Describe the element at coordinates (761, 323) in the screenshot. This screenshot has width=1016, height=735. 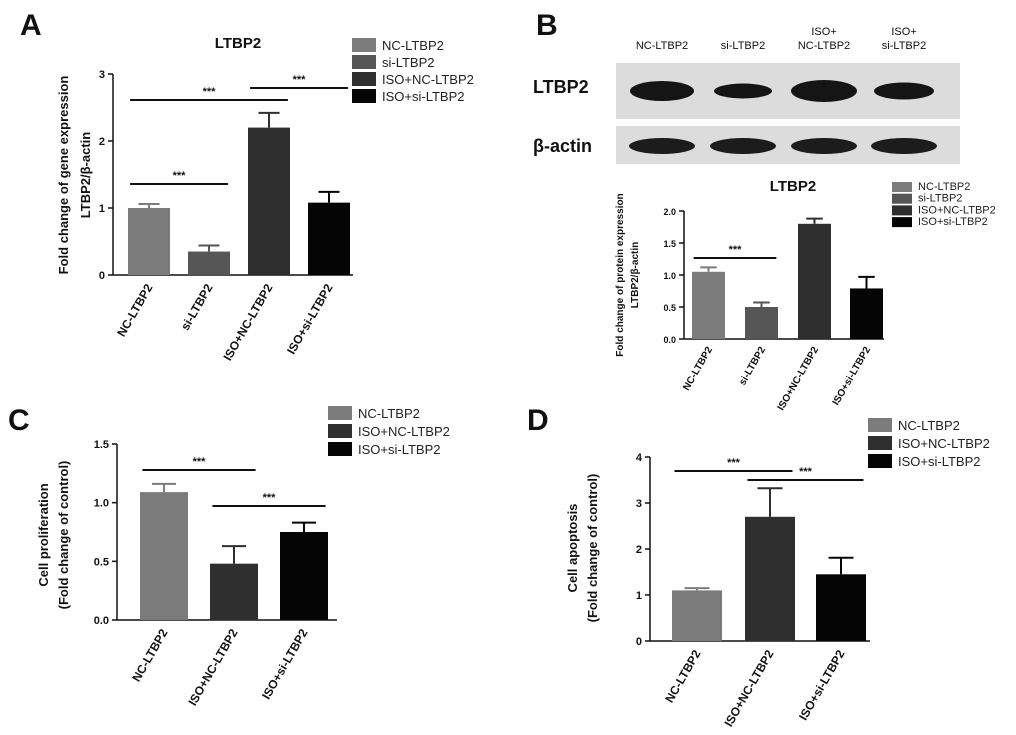
I see `bar-si-ltbp2` at that location.